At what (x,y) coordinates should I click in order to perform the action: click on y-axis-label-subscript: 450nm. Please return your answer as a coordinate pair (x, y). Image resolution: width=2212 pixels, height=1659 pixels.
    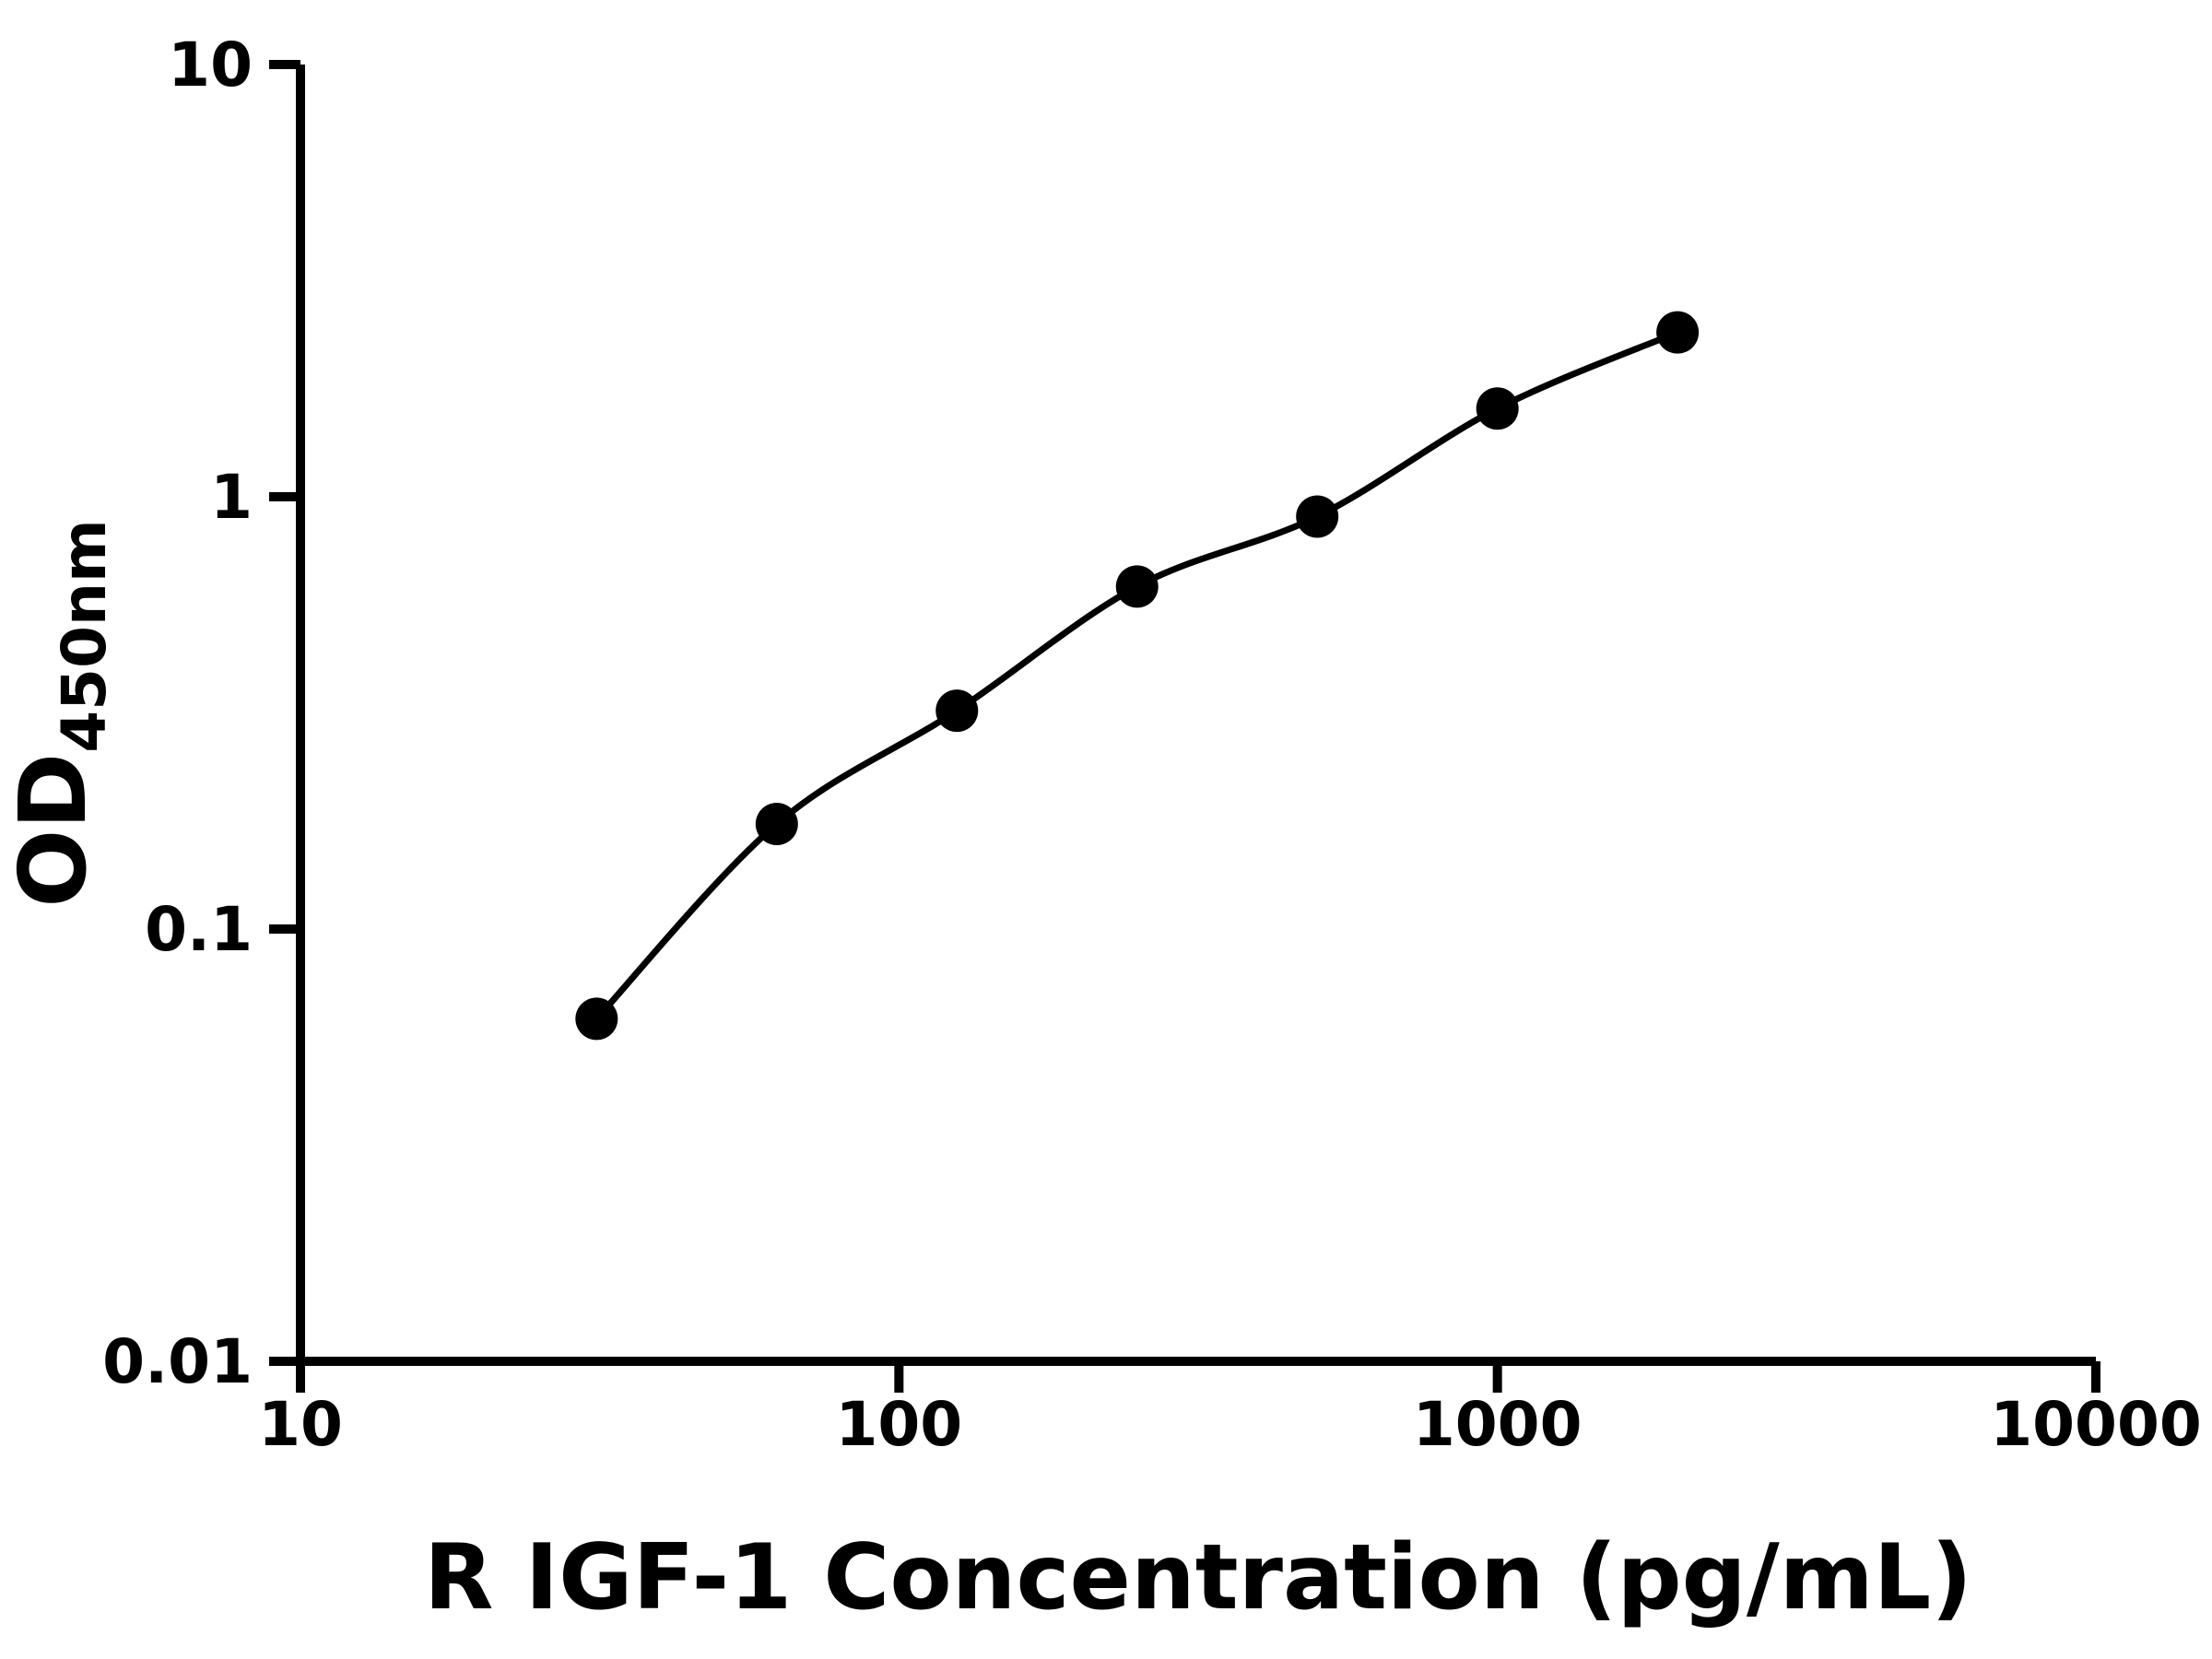
    Looking at the image, I should click on (84, 636).